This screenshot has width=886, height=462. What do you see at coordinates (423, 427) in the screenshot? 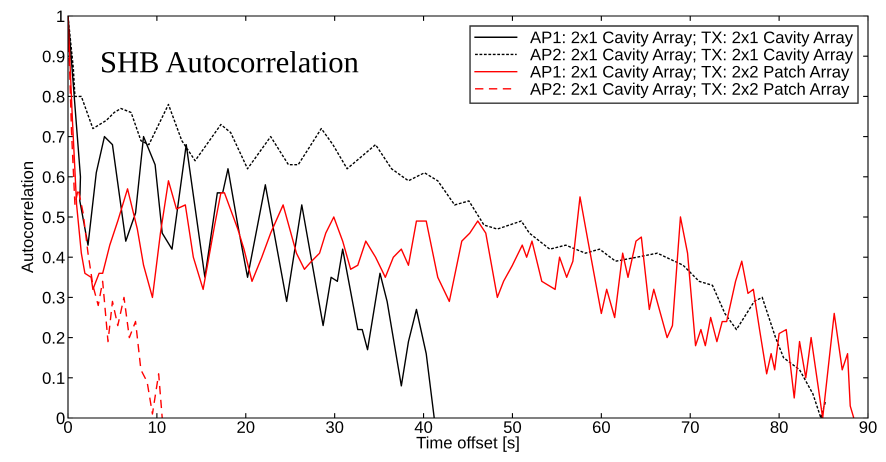
I see `x-tick-label: 40` at bounding box center [423, 427].